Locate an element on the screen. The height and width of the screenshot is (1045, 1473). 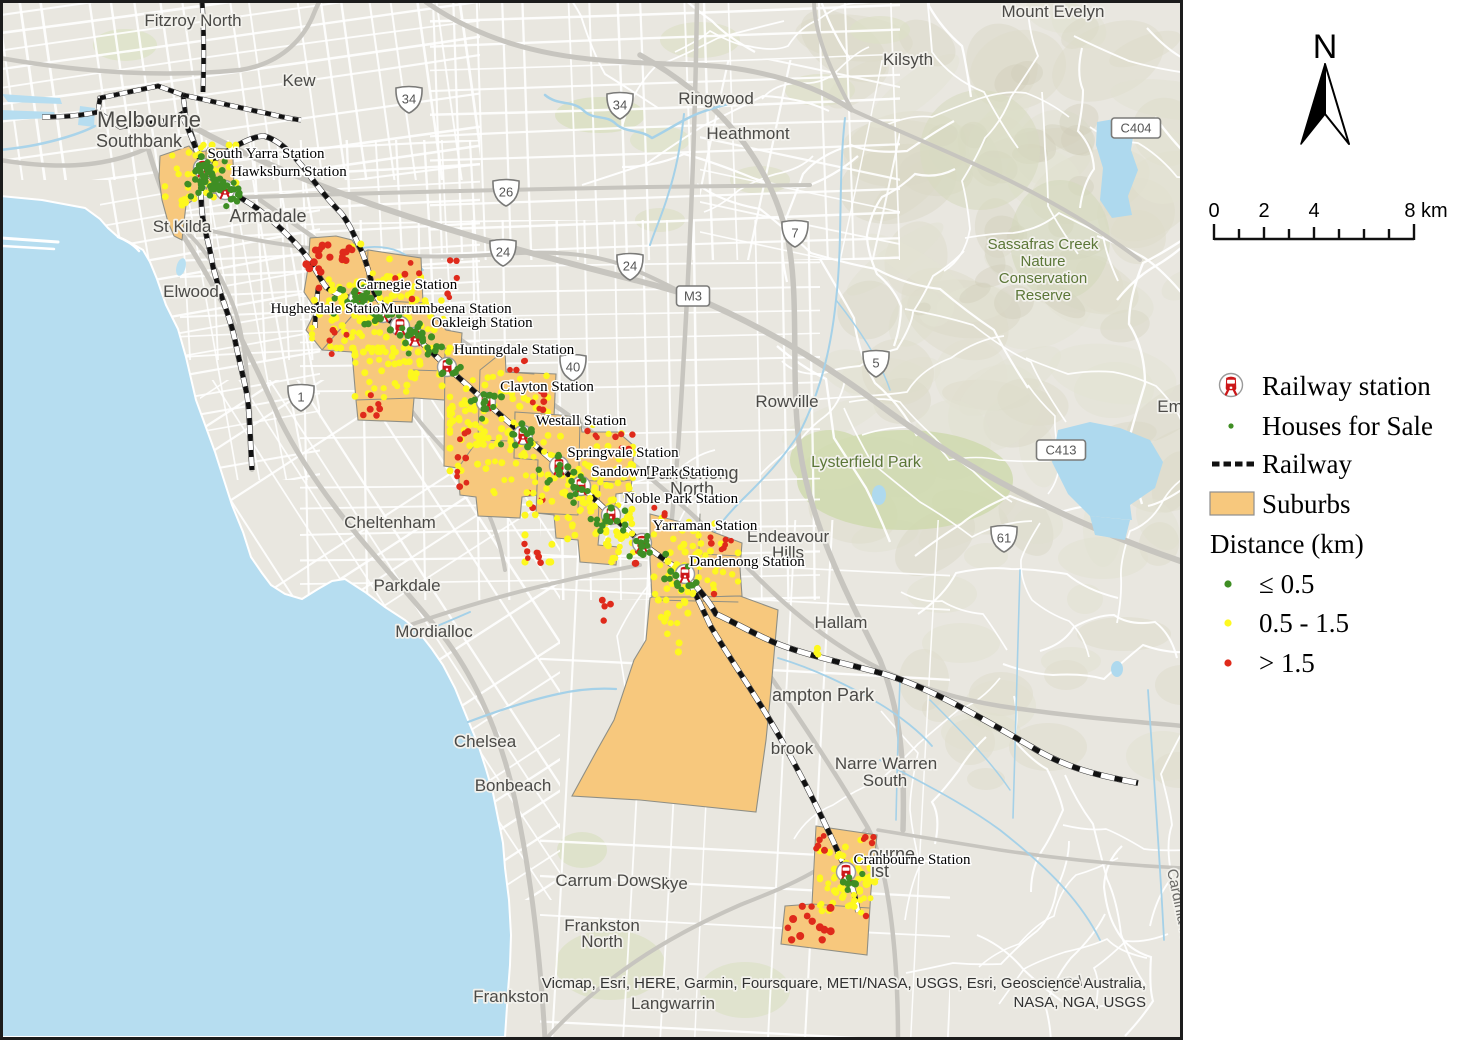
svg-text: > 1.5 is located at coordinates (1287, 663).